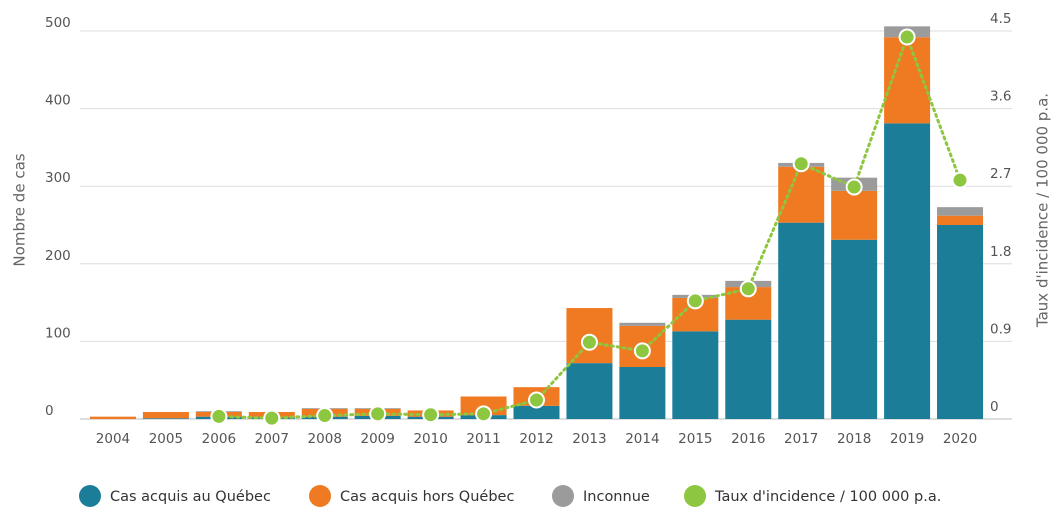 This screenshot has height=510, width=1059. What do you see at coordinates (377, 439) in the screenshot?
I see `x-tick-label: 2009` at bounding box center [377, 439].